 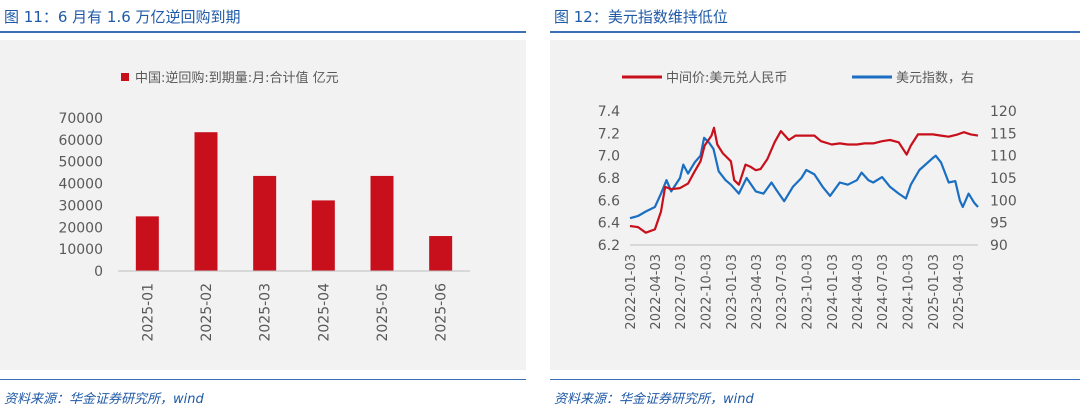 What do you see at coordinates (125, 77) in the screenshot?
I see `legend-swatch` at bounding box center [125, 77].